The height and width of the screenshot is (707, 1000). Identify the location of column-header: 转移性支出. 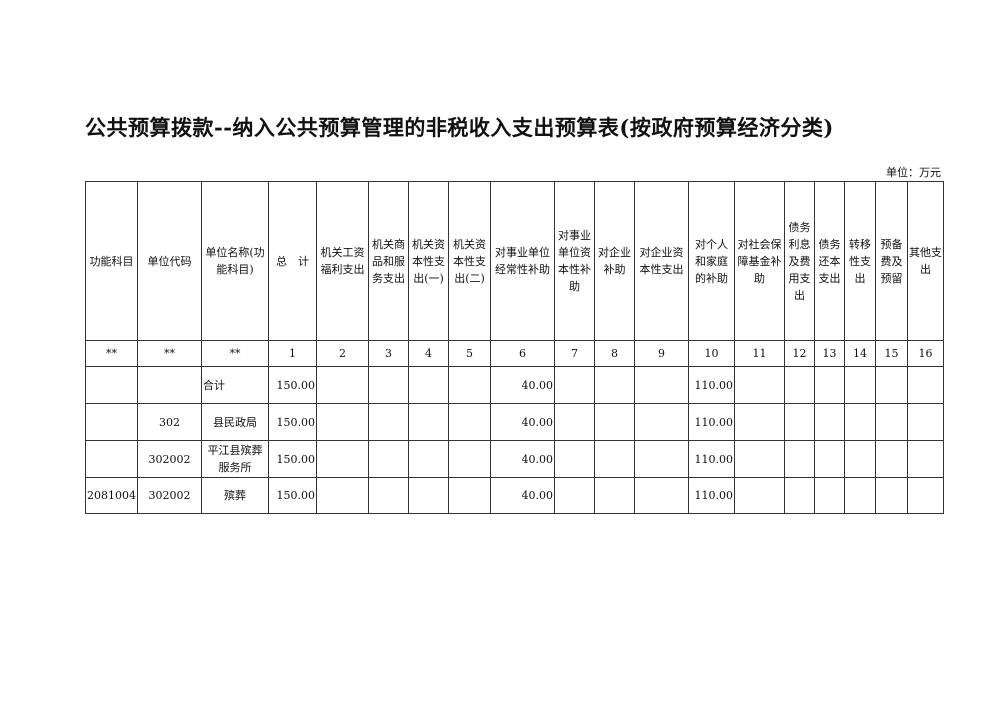
(860, 261).